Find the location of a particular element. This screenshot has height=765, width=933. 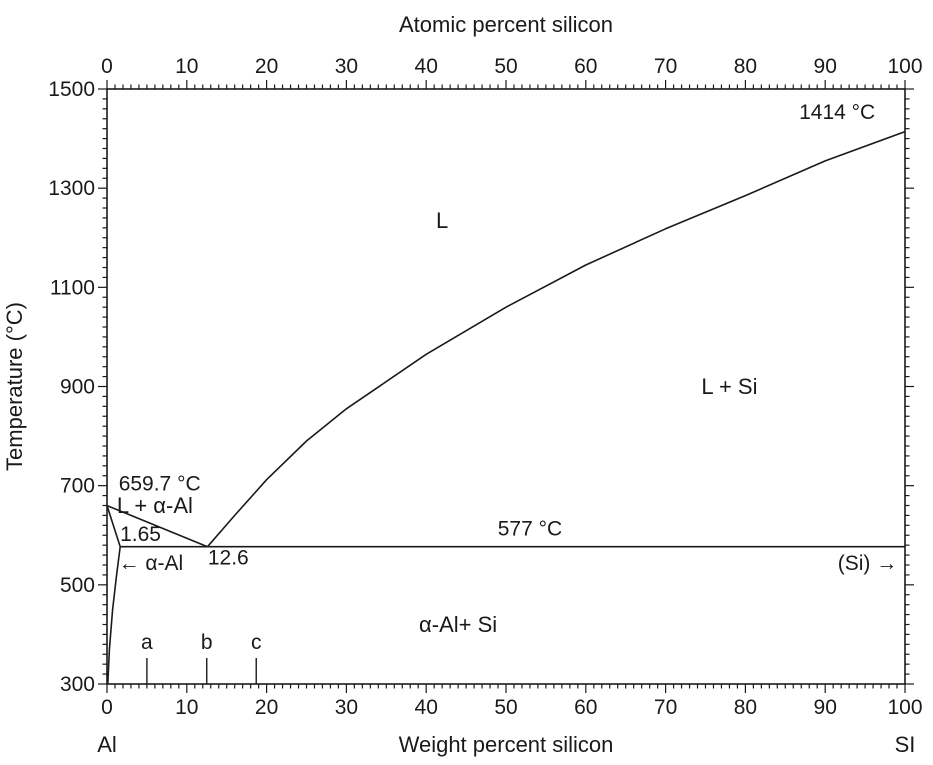

x2-tick-label: 50 is located at coordinates (505, 66).